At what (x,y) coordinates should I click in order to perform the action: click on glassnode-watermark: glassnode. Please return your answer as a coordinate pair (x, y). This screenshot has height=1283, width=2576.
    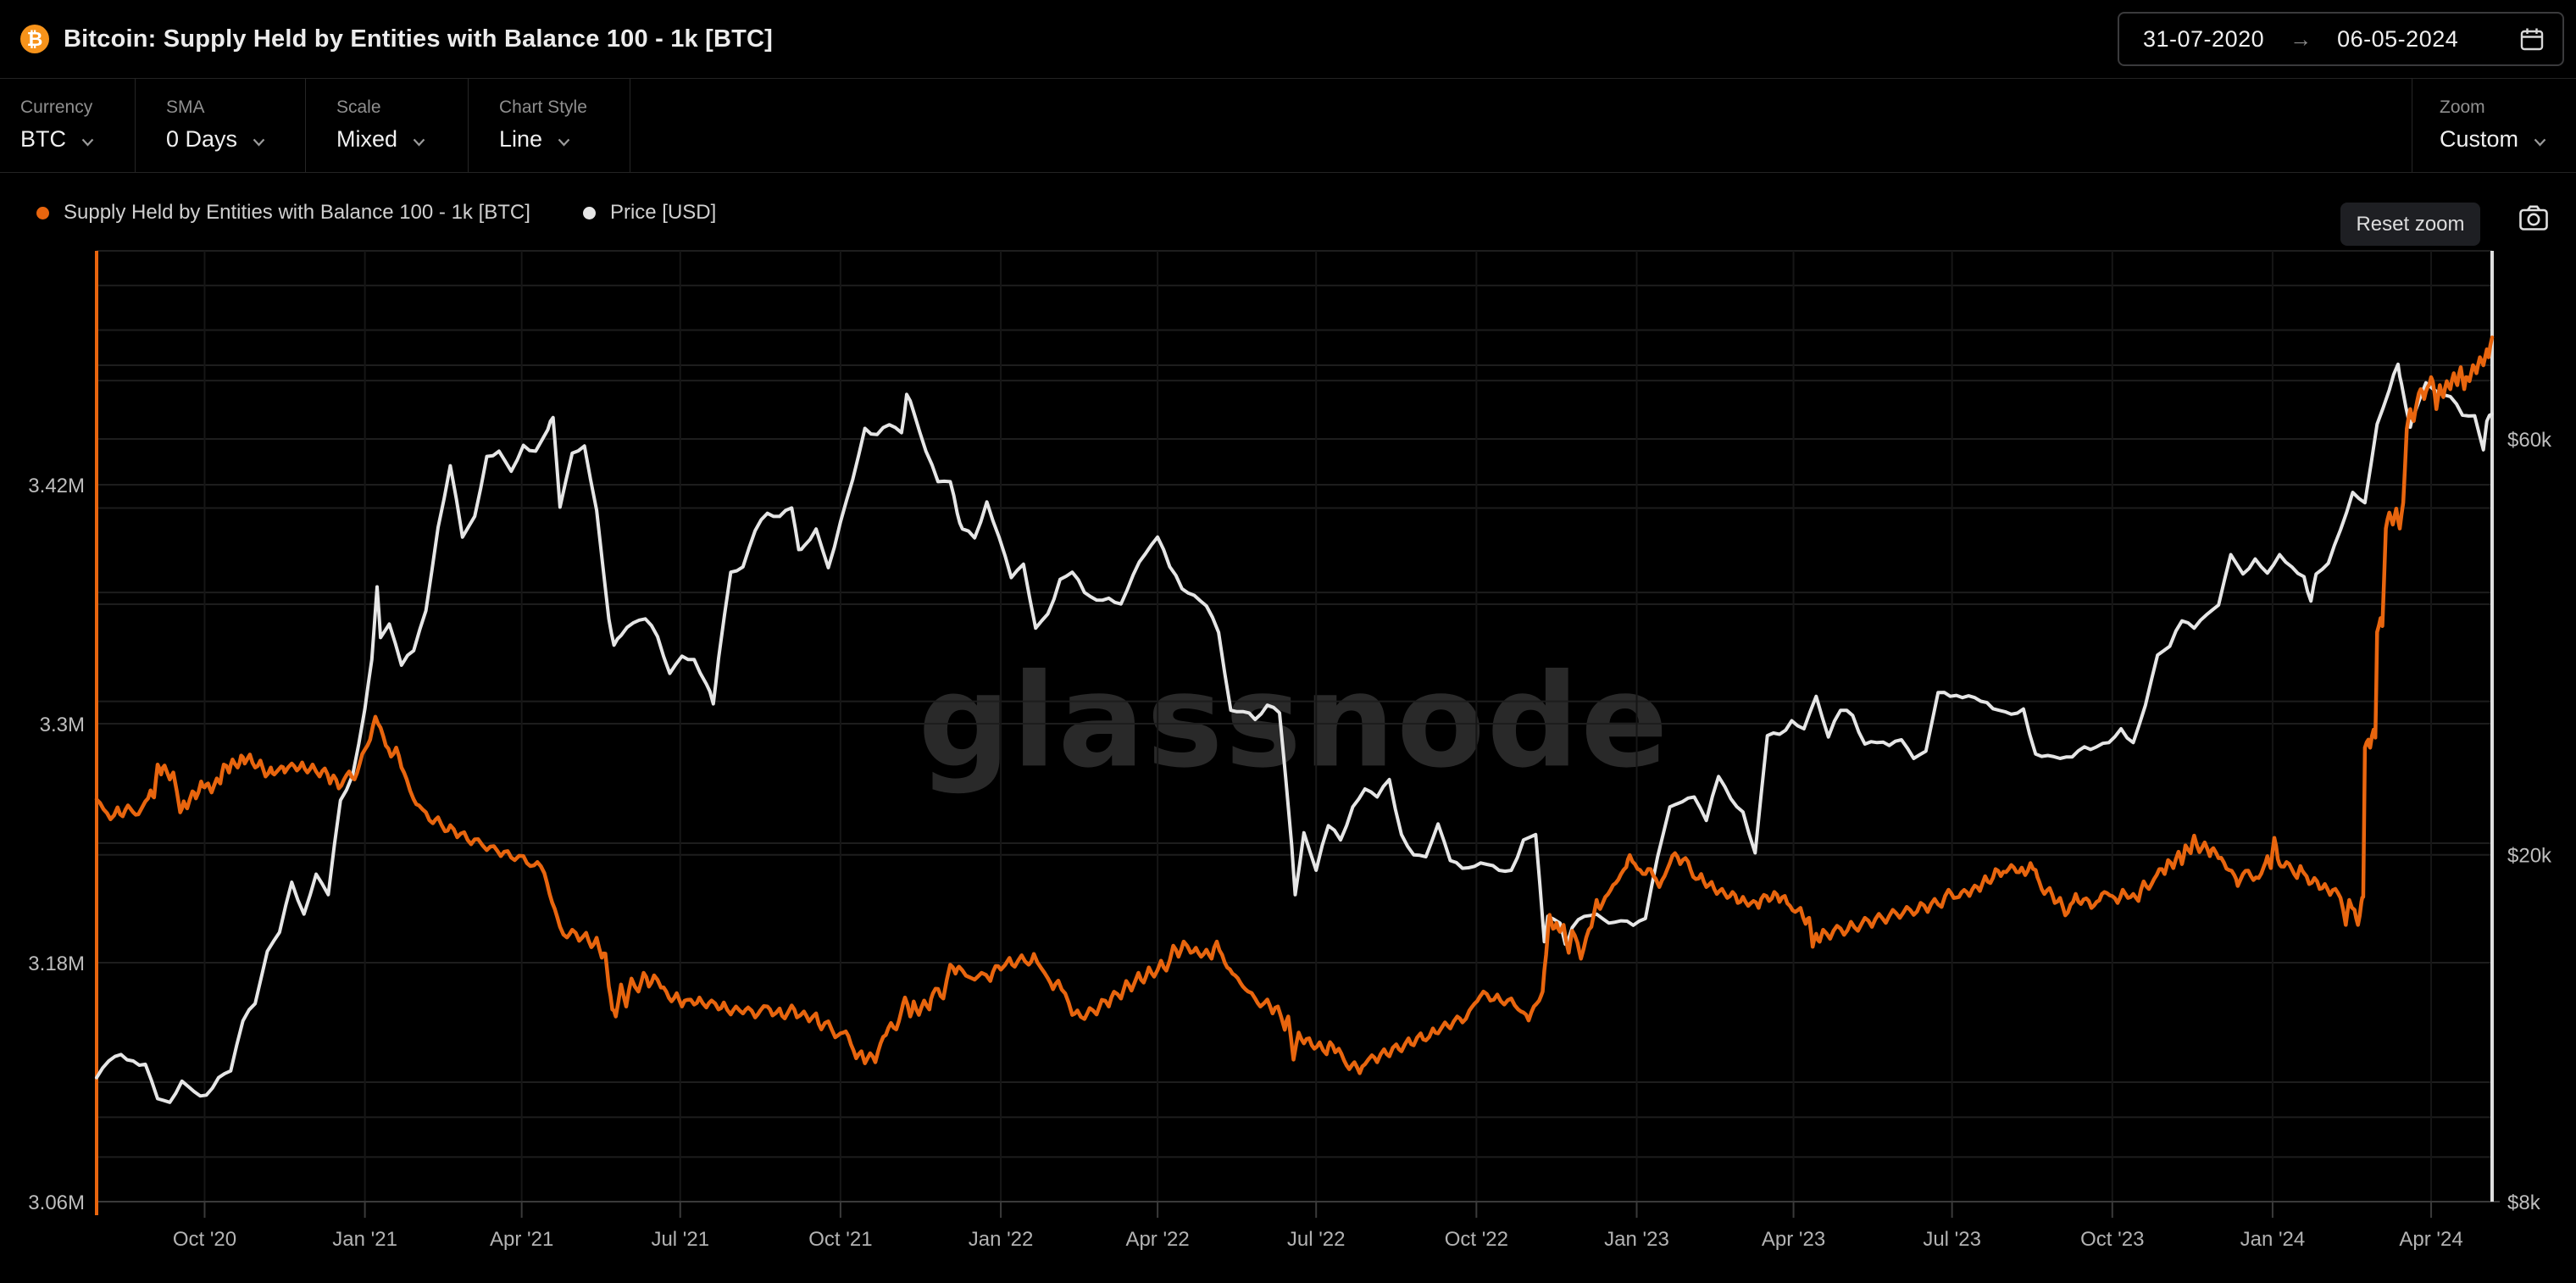
    Looking at the image, I should click on (1294, 721).